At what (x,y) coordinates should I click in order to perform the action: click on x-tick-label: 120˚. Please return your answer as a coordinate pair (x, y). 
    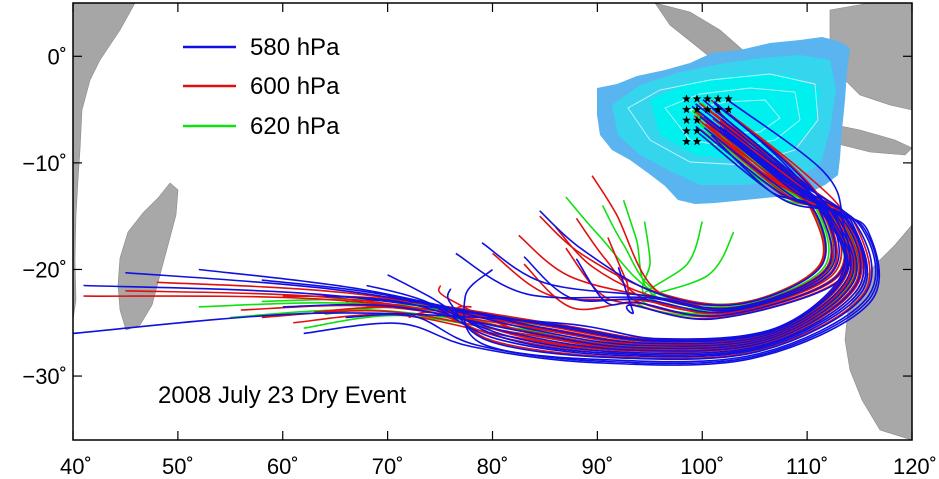
    Looking at the image, I should click on (915, 466).